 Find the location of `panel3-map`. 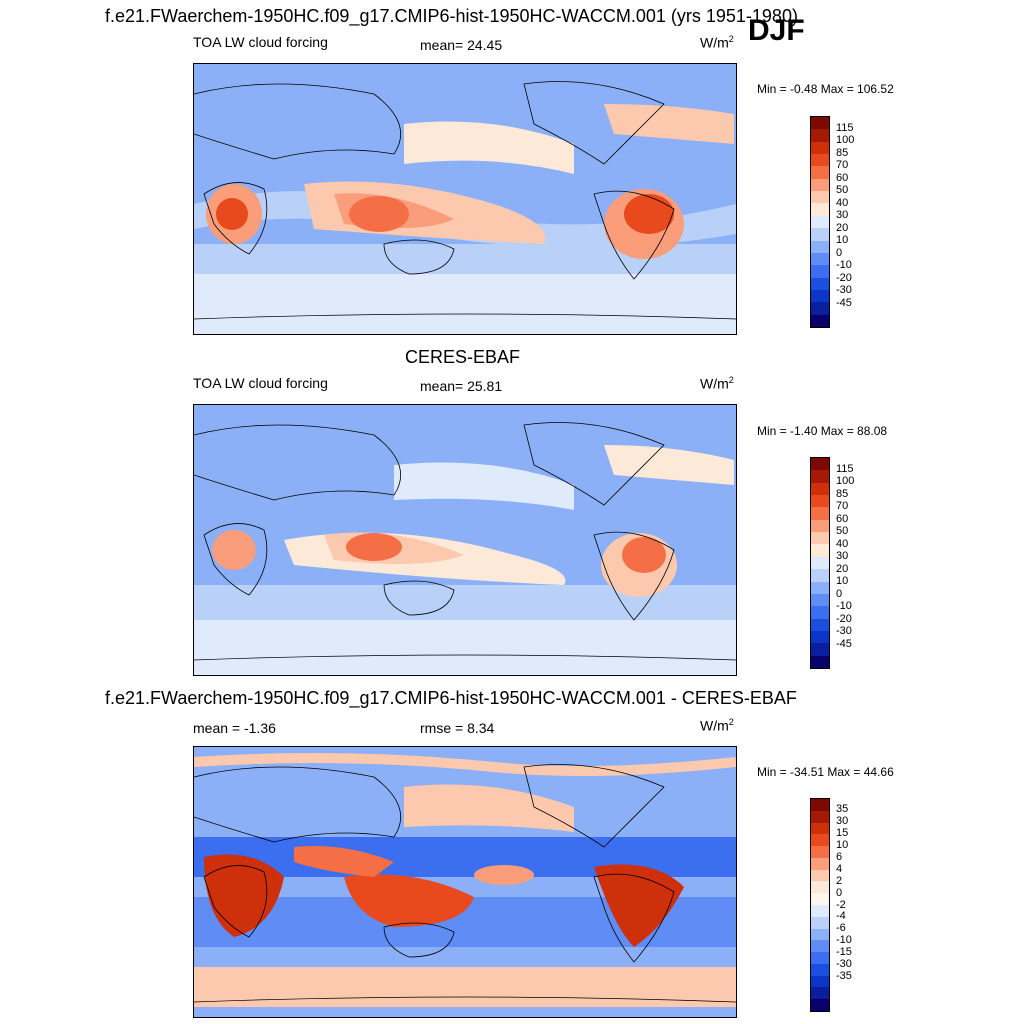

panel3-map is located at coordinates (465, 882).